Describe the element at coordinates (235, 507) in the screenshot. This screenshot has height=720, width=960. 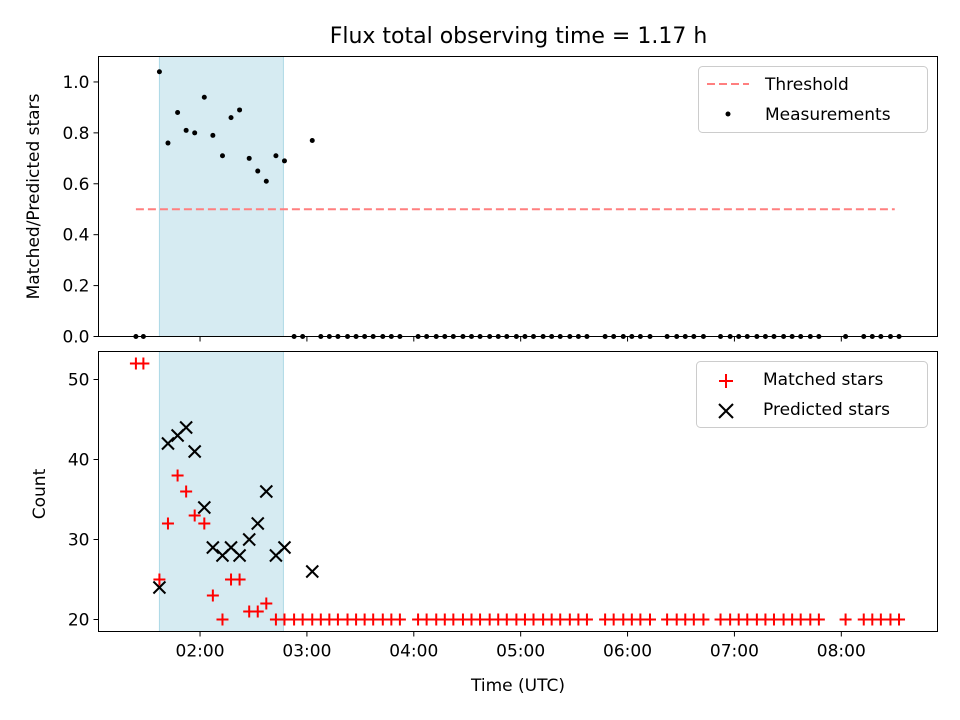
I see `predicted-stars-series` at that location.